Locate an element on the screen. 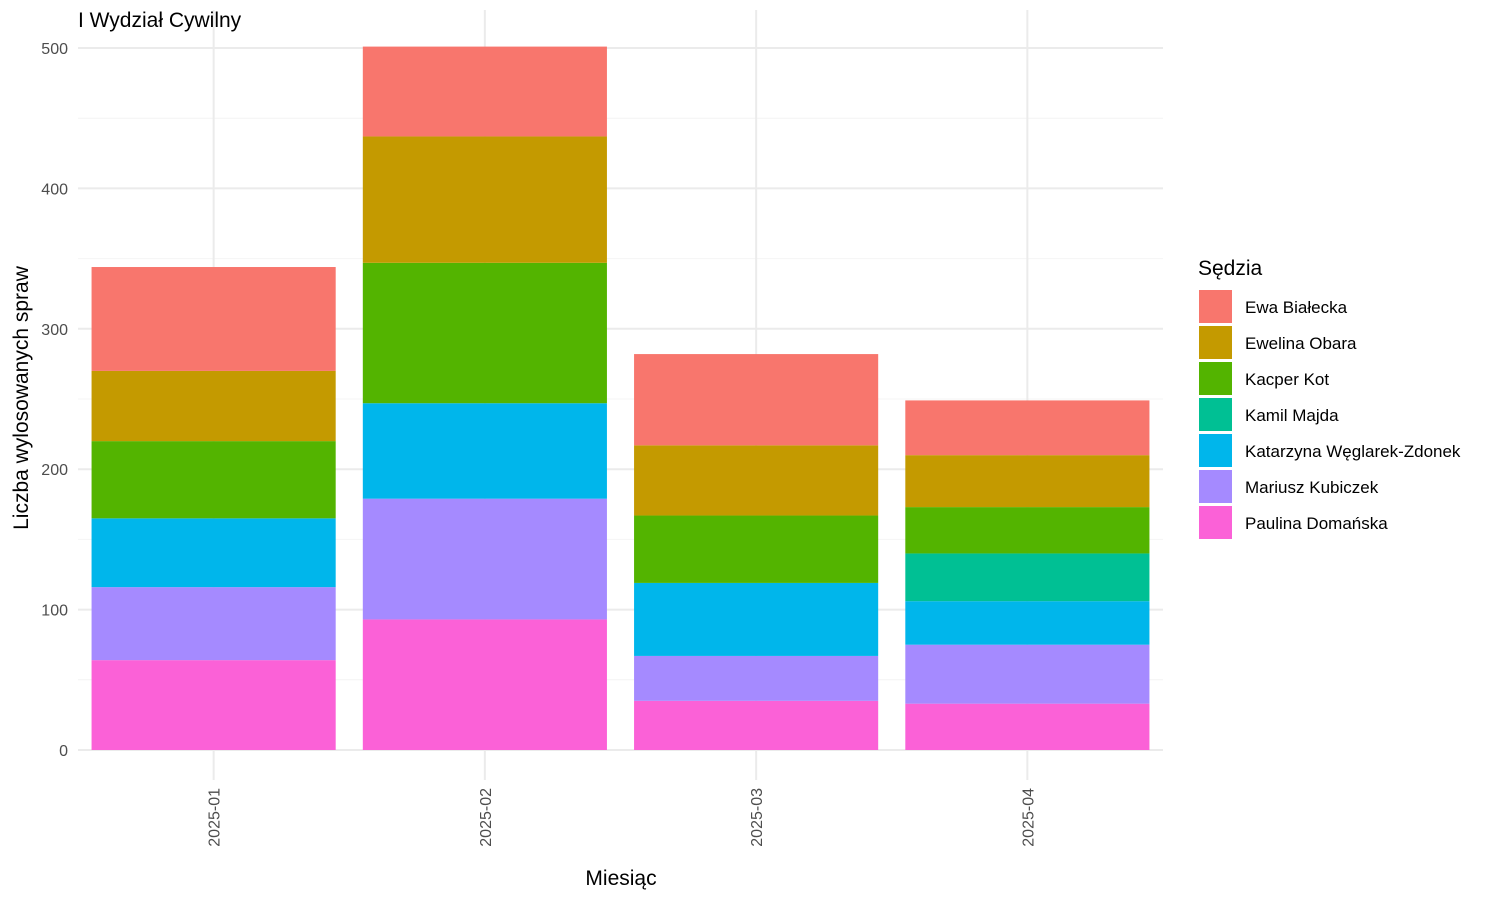 The height and width of the screenshot is (900, 1500). legend-label: Kacper Kot is located at coordinates (1287, 379).